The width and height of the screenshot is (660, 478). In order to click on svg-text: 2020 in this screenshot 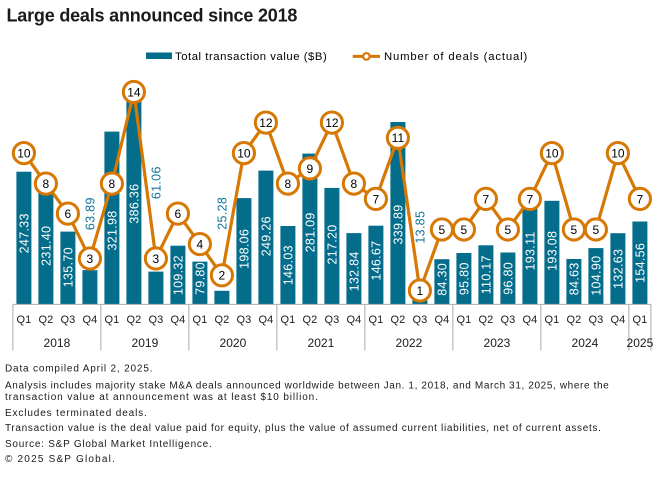, I will do `click(233, 343)`.